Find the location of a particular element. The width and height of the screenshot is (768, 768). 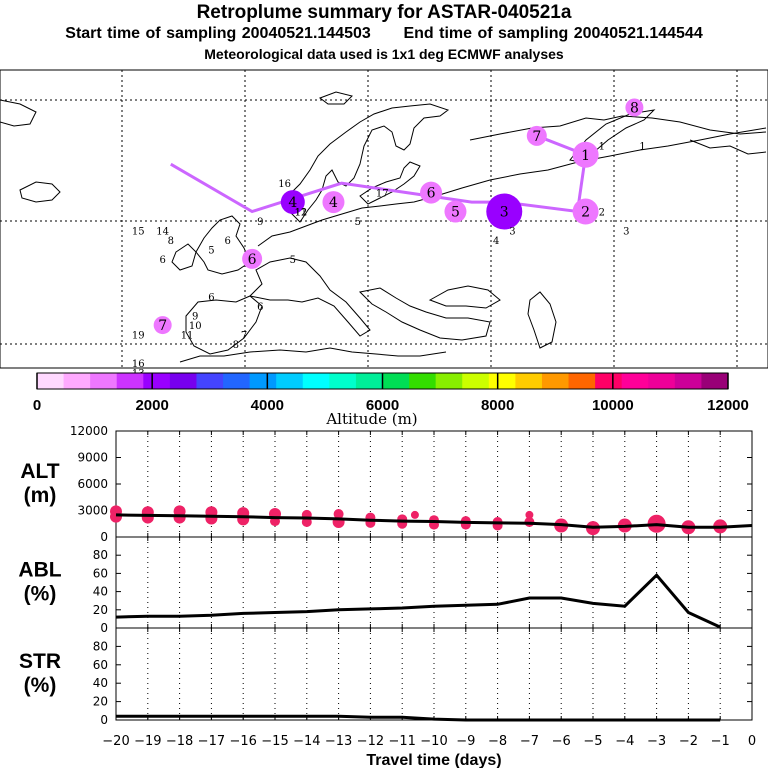

x-tick-label: −10 is located at coordinates (433, 741).